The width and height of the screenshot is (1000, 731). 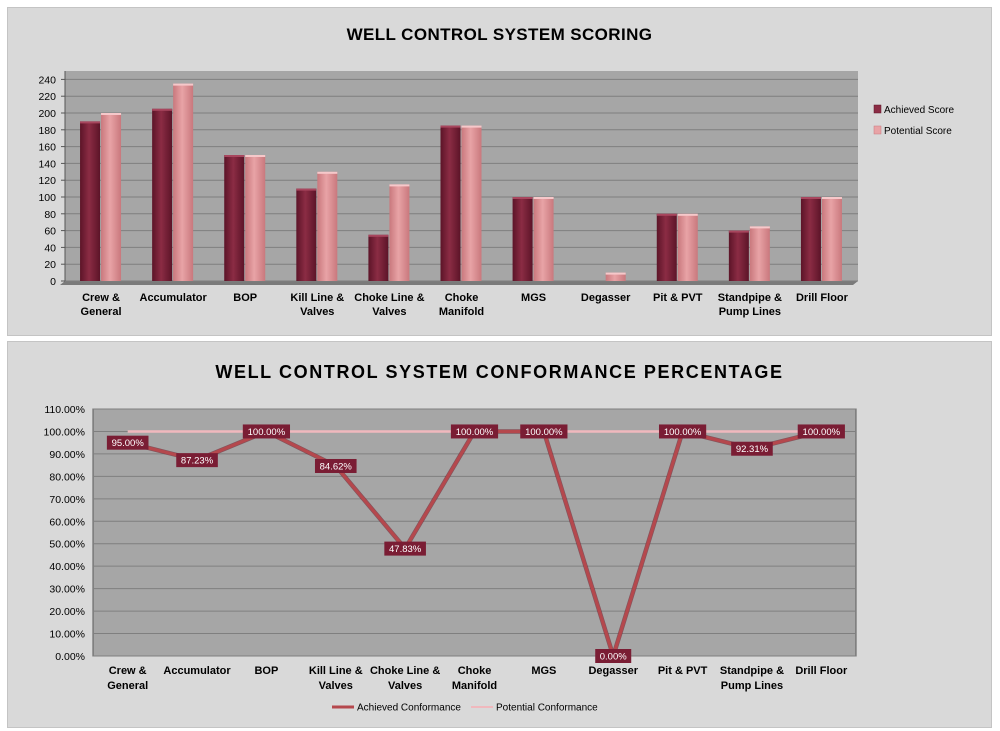 I want to click on y-tick-label: 80.00%, so click(x=67, y=477).